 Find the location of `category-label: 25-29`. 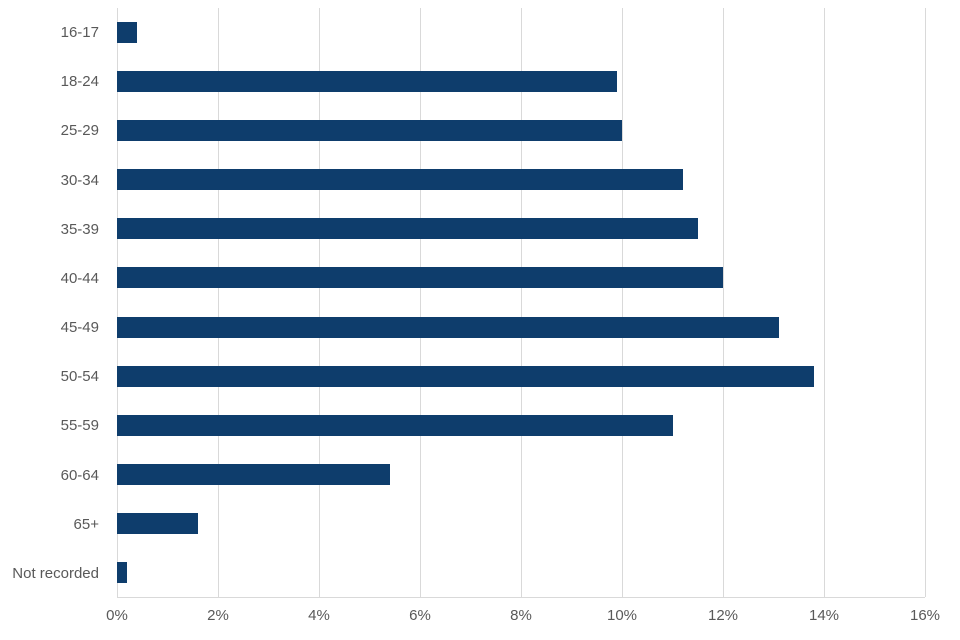

category-label: 25-29 is located at coordinates (79, 131).